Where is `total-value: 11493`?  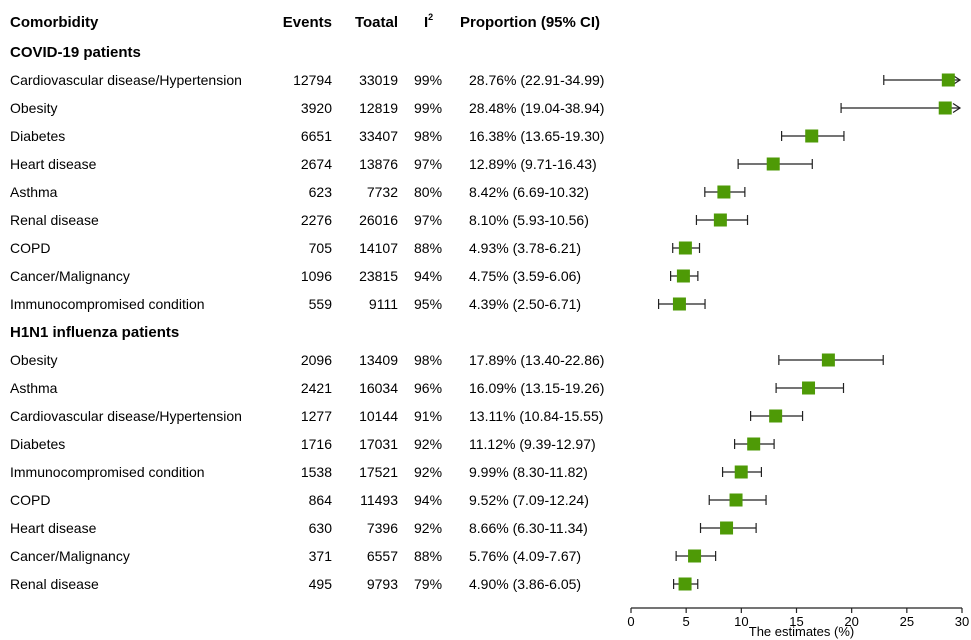 total-value: 11493 is located at coordinates (379, 500).